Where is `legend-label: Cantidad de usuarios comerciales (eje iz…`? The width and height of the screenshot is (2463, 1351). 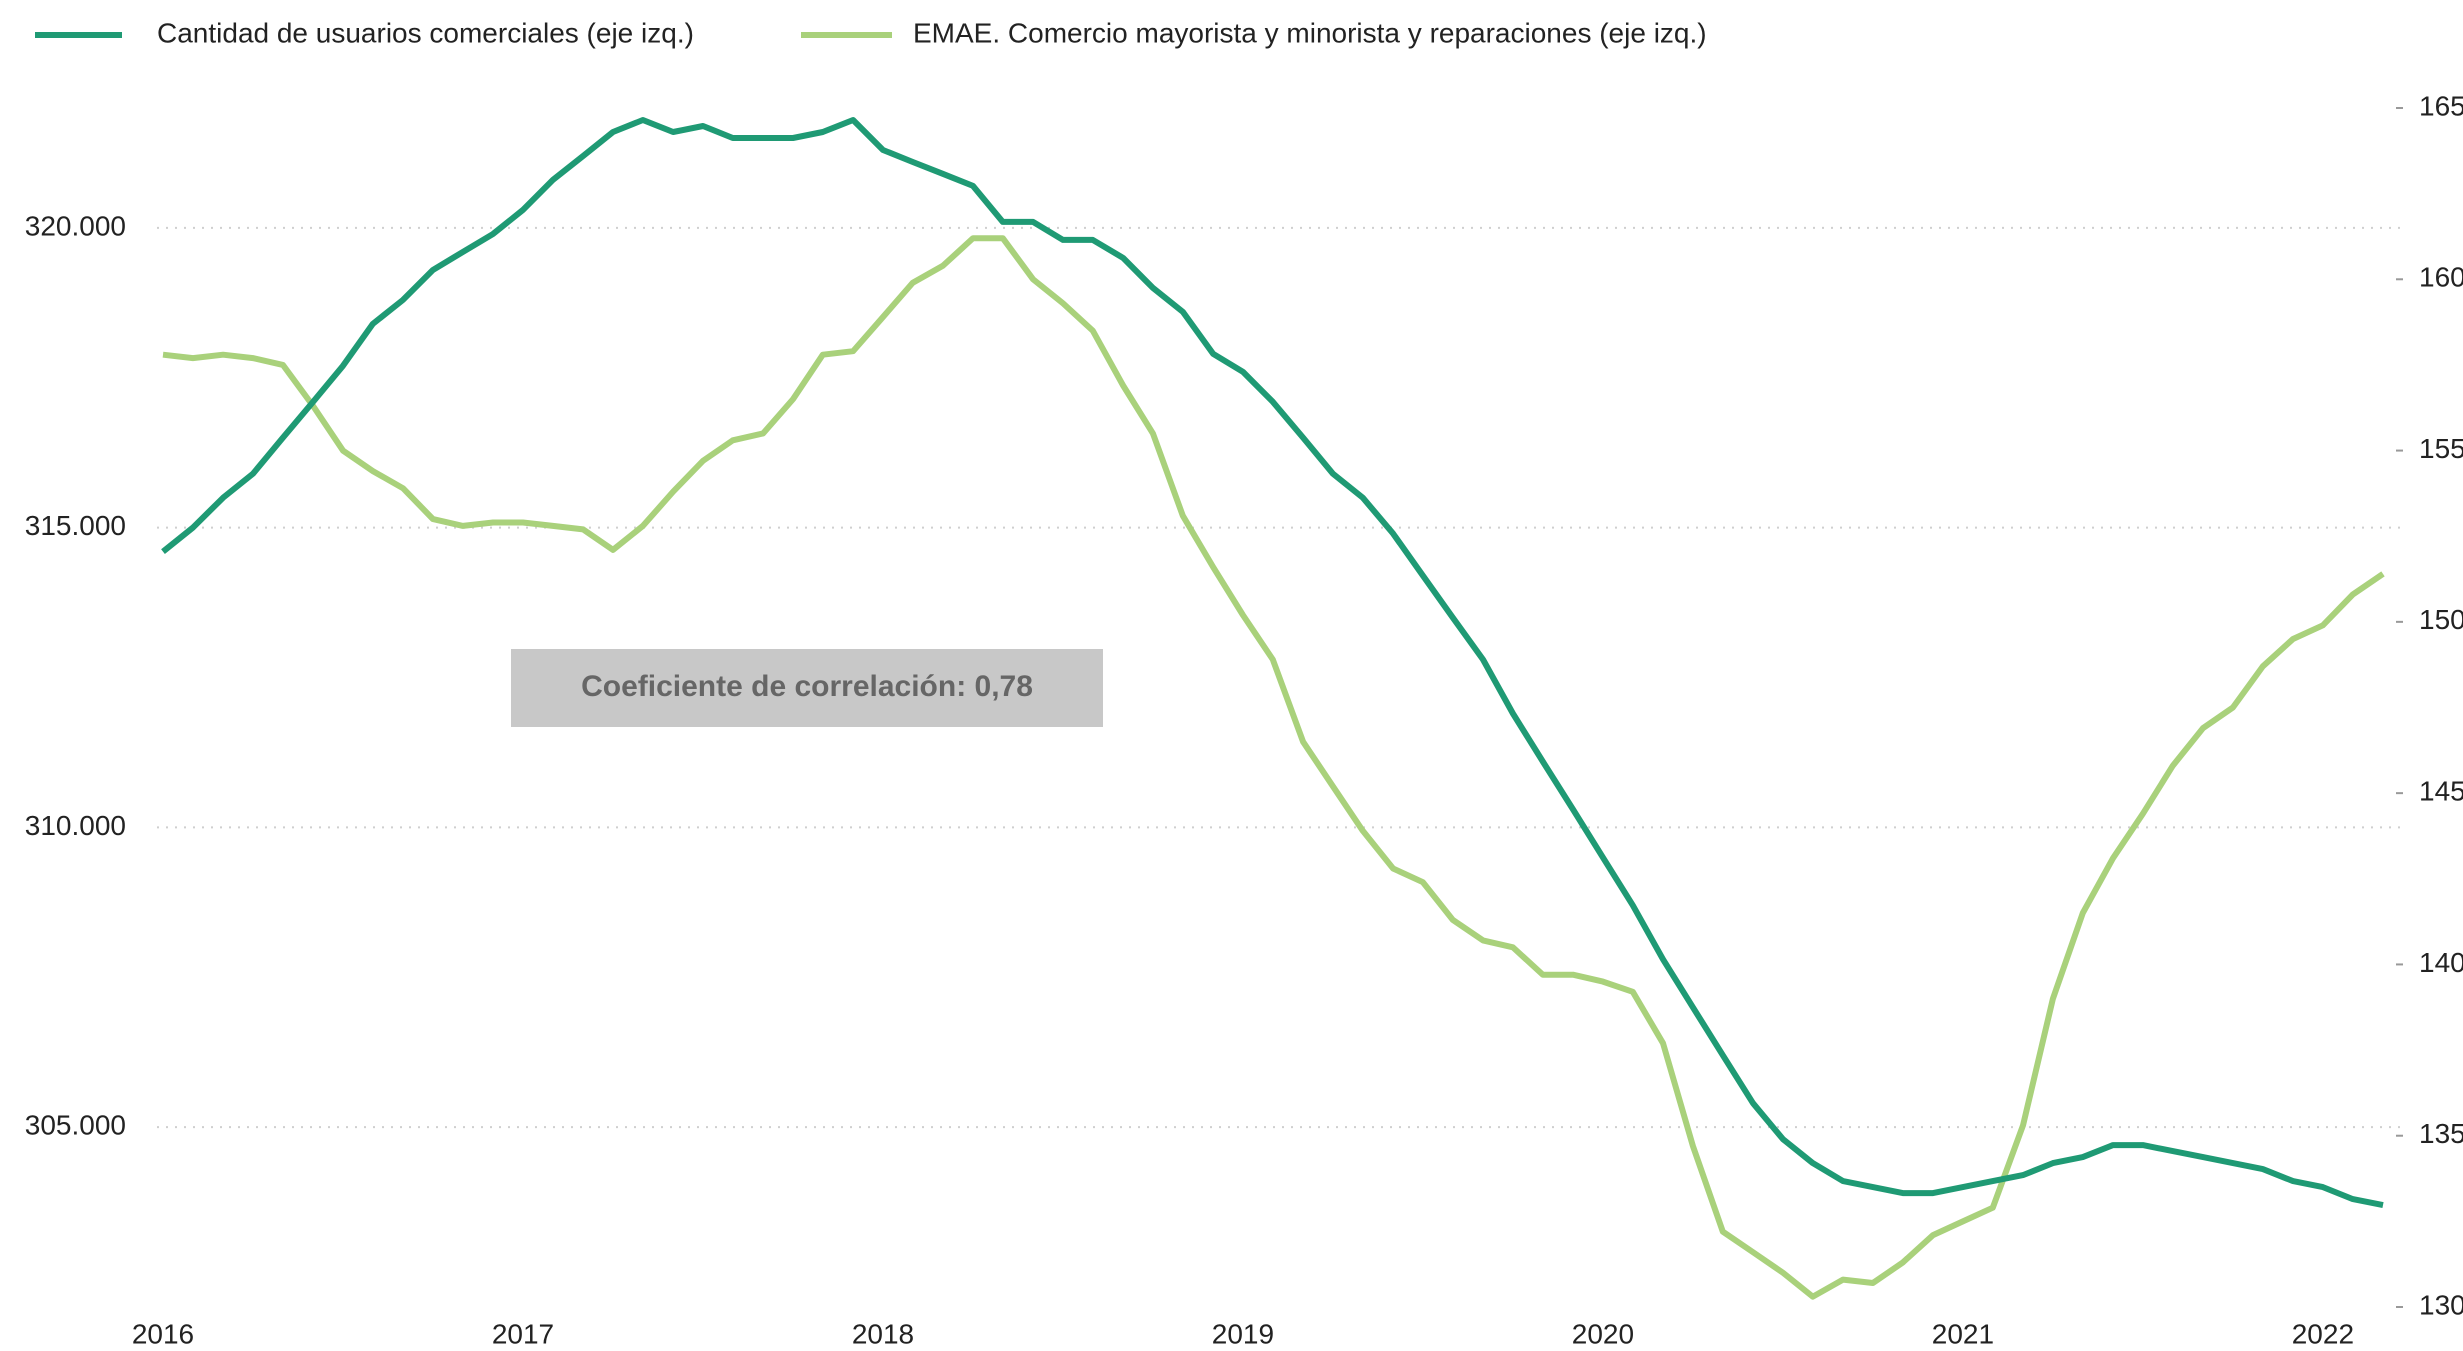
legend-label: Cantidad de usuarios comerciales (eje iz… is located at coordinates (425, 32).